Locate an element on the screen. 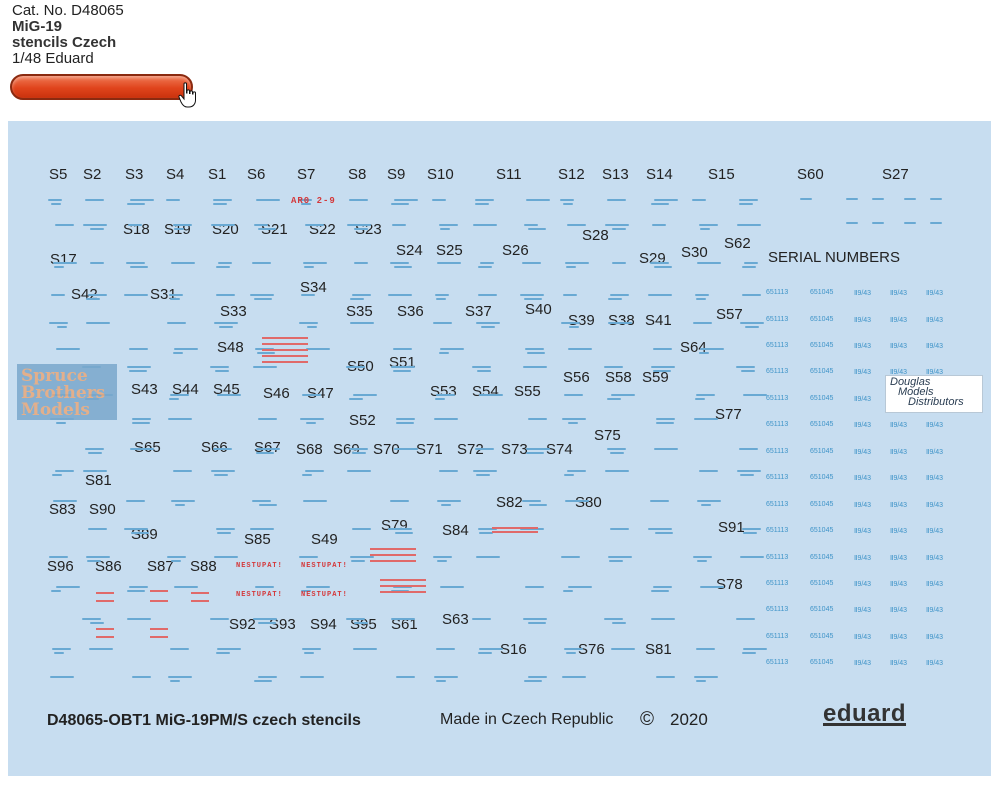 The width and height of the screenshot is (1000, 787). red-stencil-text: AR0 2-9 is located at coordinates (313, 201).